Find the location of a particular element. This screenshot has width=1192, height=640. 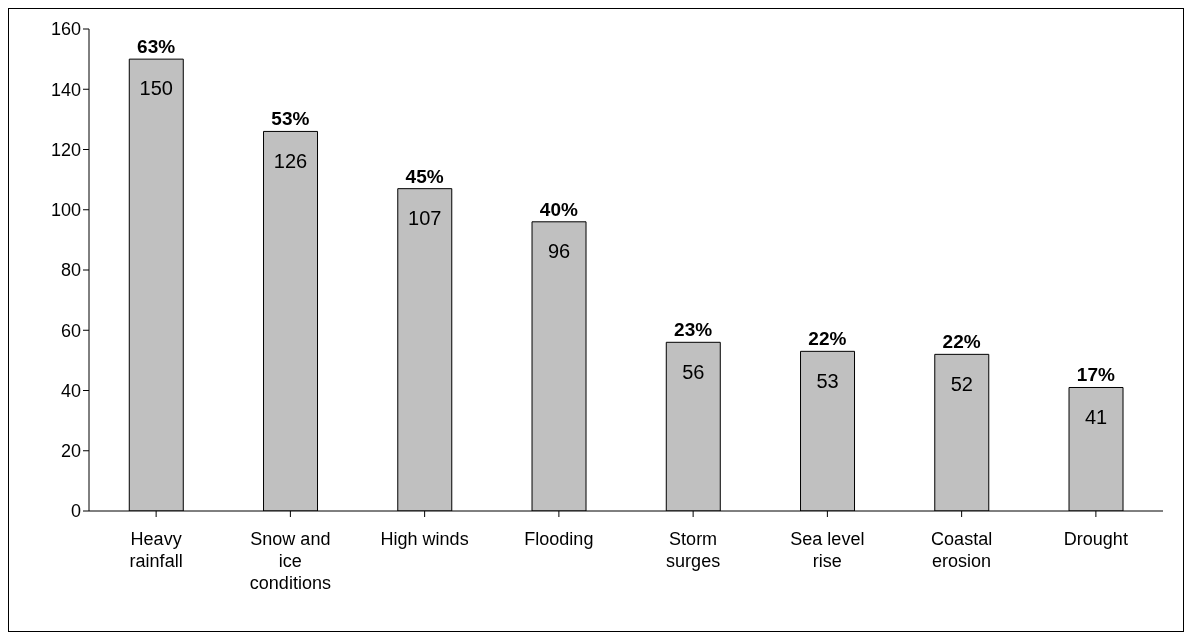

x-tick-label: Heavy rainfall is located at coordinates (156, 550).